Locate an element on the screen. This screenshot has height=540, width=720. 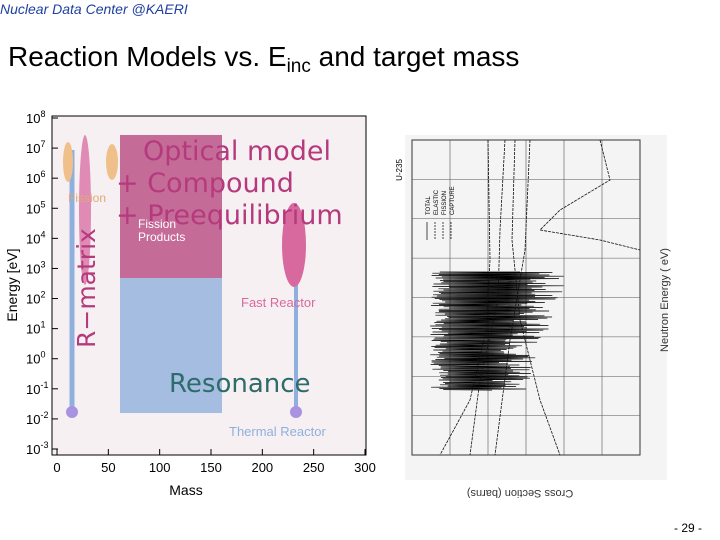
title-rest: and target mass is located at coordinates (415, 56).